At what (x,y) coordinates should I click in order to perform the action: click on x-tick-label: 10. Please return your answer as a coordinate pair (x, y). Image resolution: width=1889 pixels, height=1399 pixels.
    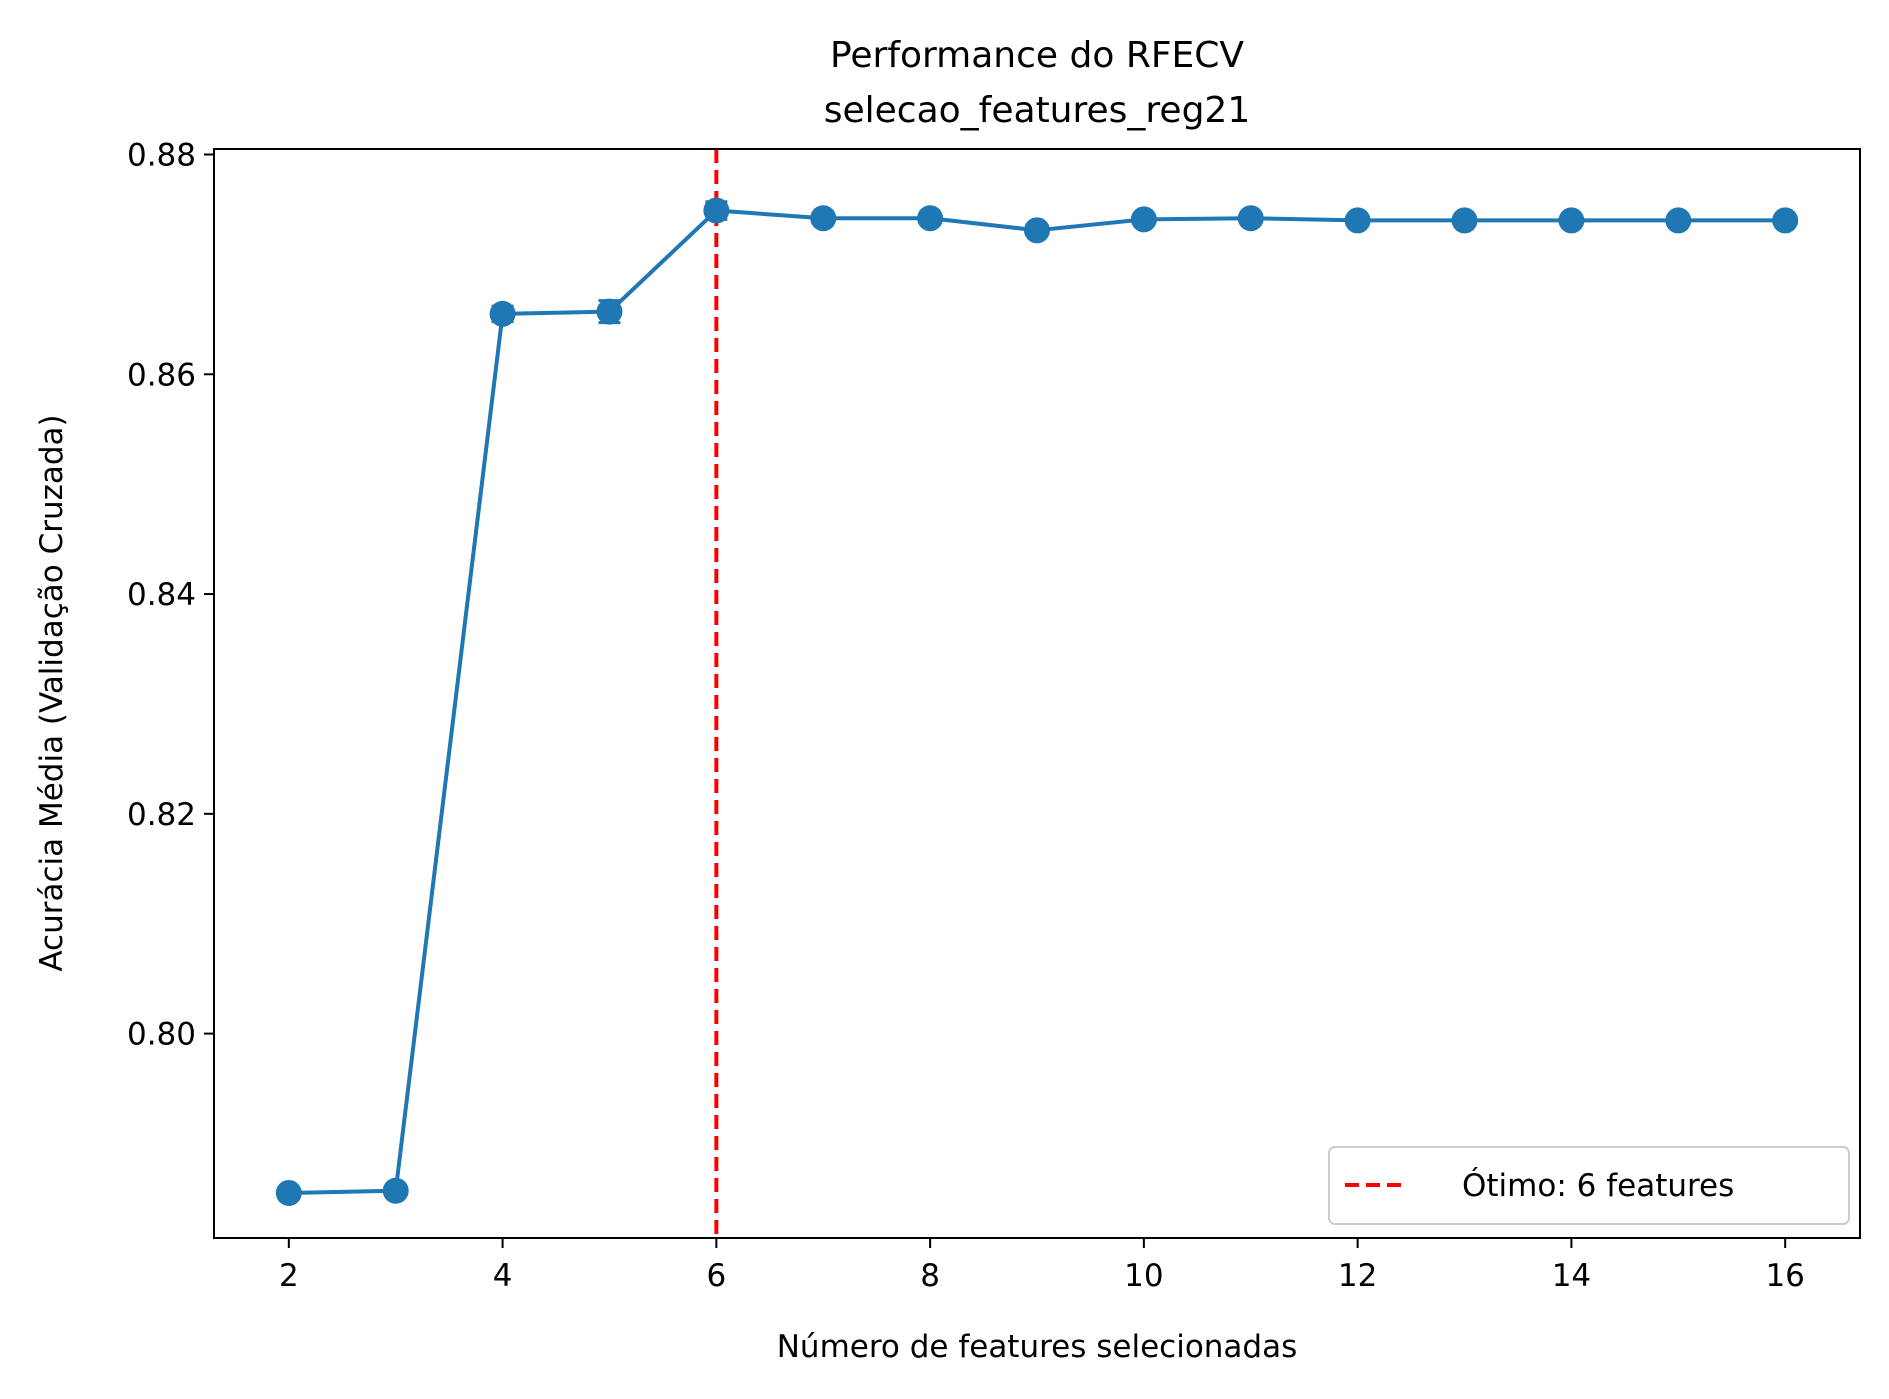
    Looking at the image, I should click on (1143, 1276).